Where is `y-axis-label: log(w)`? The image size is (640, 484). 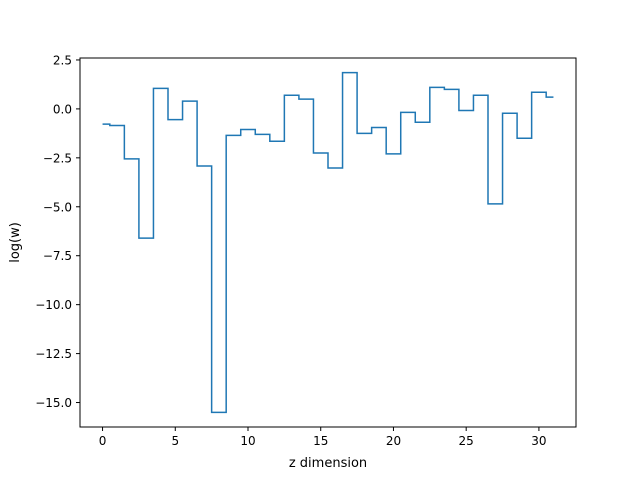 y-axis-label: log(w) is located at coordinates (15, 242).